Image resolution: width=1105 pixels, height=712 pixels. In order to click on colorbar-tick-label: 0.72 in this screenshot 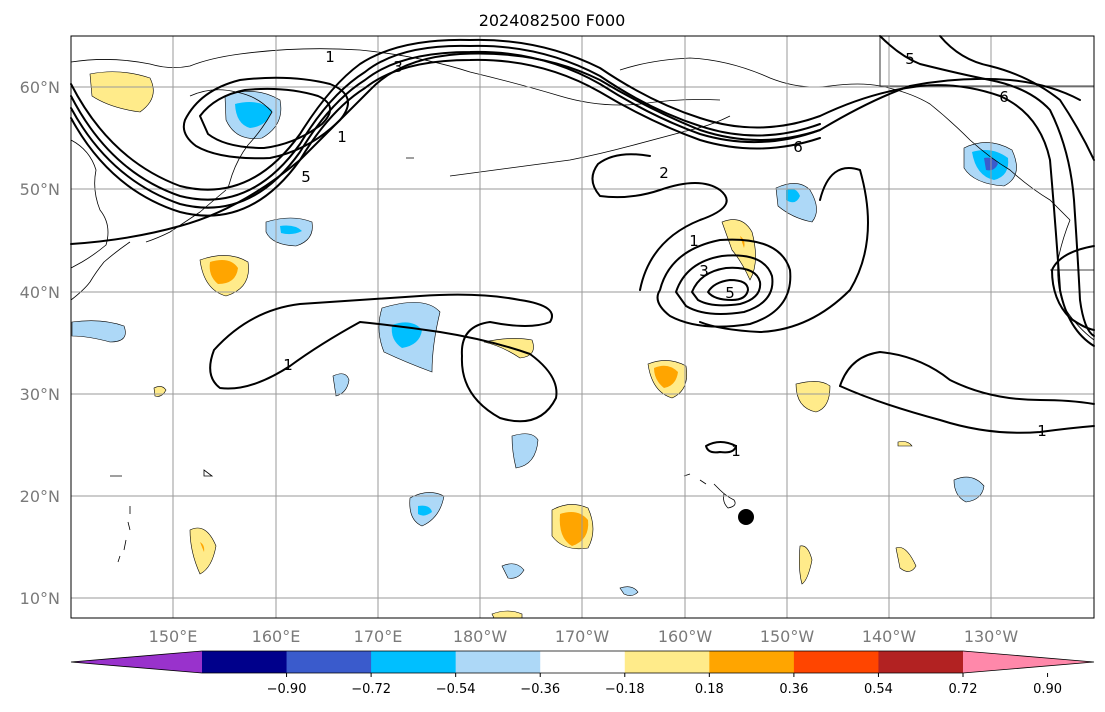, I will do `click(963, 689)`.